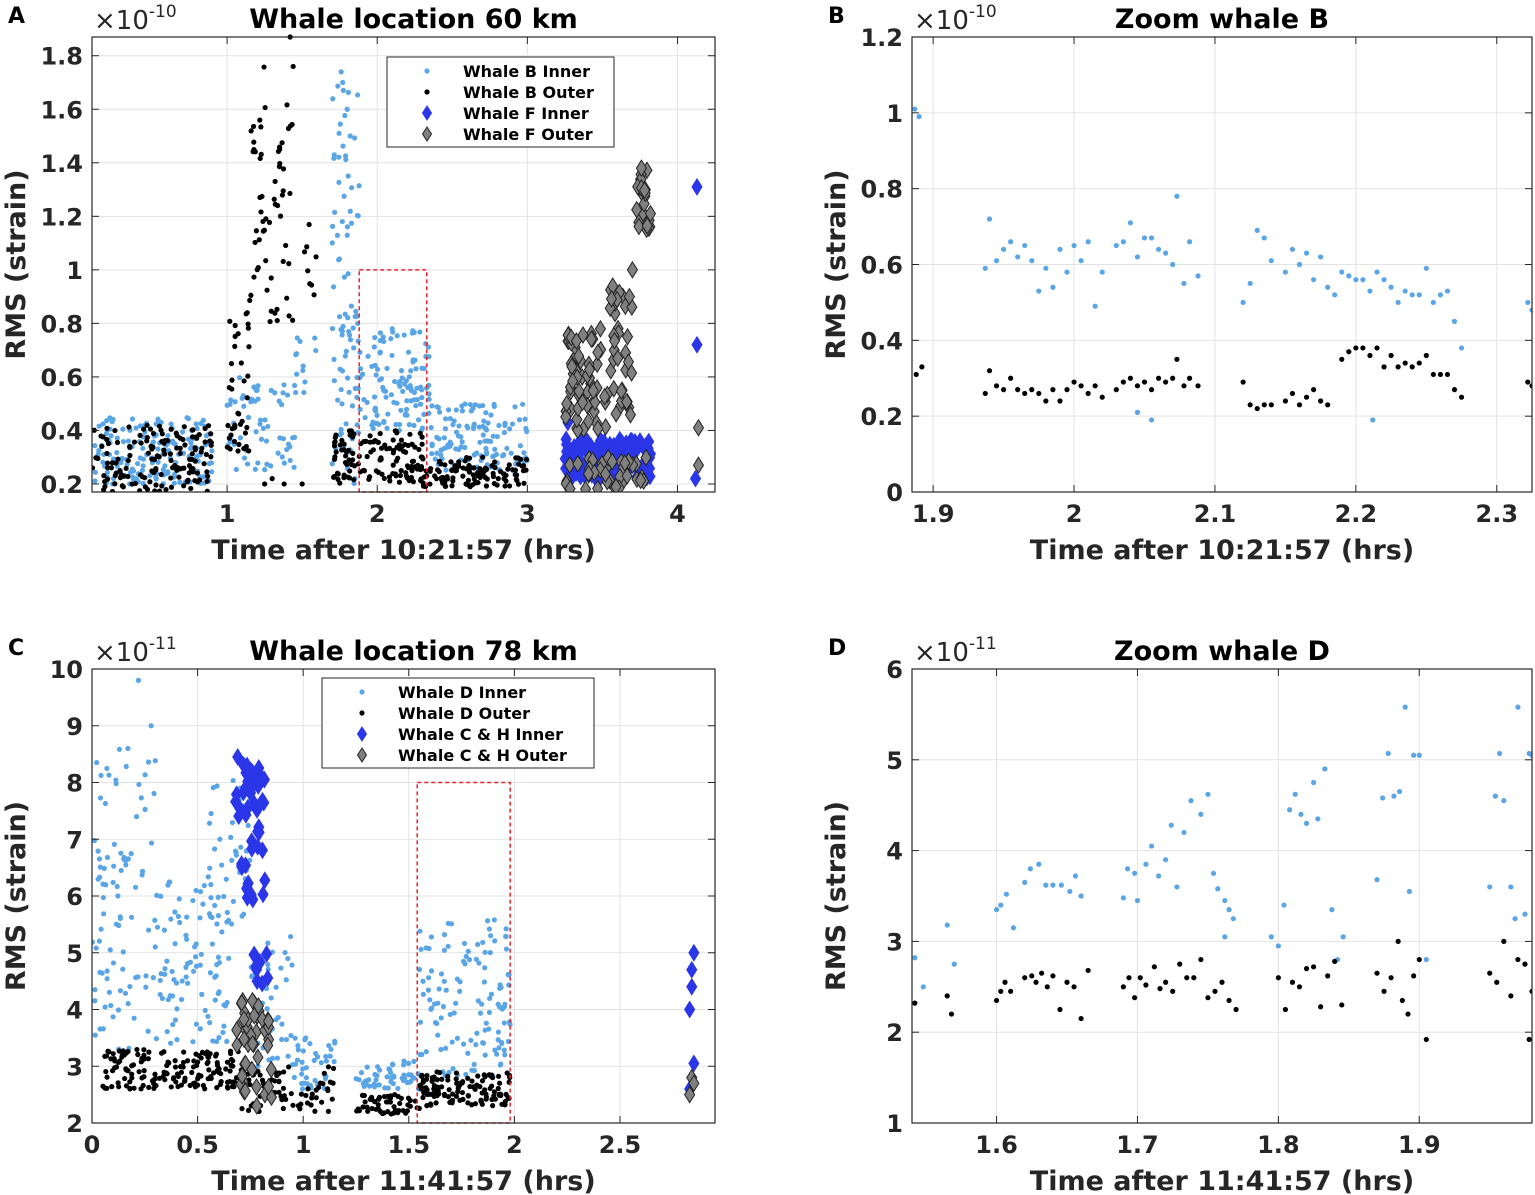 The height and width of the screenshot is (1195, 1535). What do you see at coordinates (881, 266) in the screenshot?
I see `y-tick-label: 0.6` at bounding box center [881, 266].